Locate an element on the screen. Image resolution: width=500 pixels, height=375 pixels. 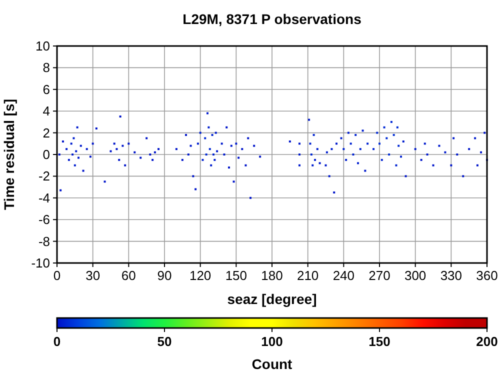
x-tick-label: 90 is located at coordinates (164, 275).